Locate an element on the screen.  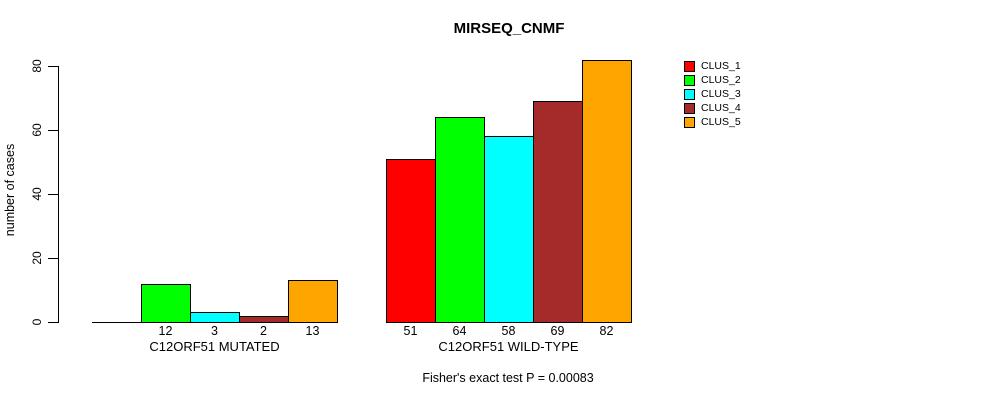
bar-value-label: 3 is located at coordinates (214, 331).